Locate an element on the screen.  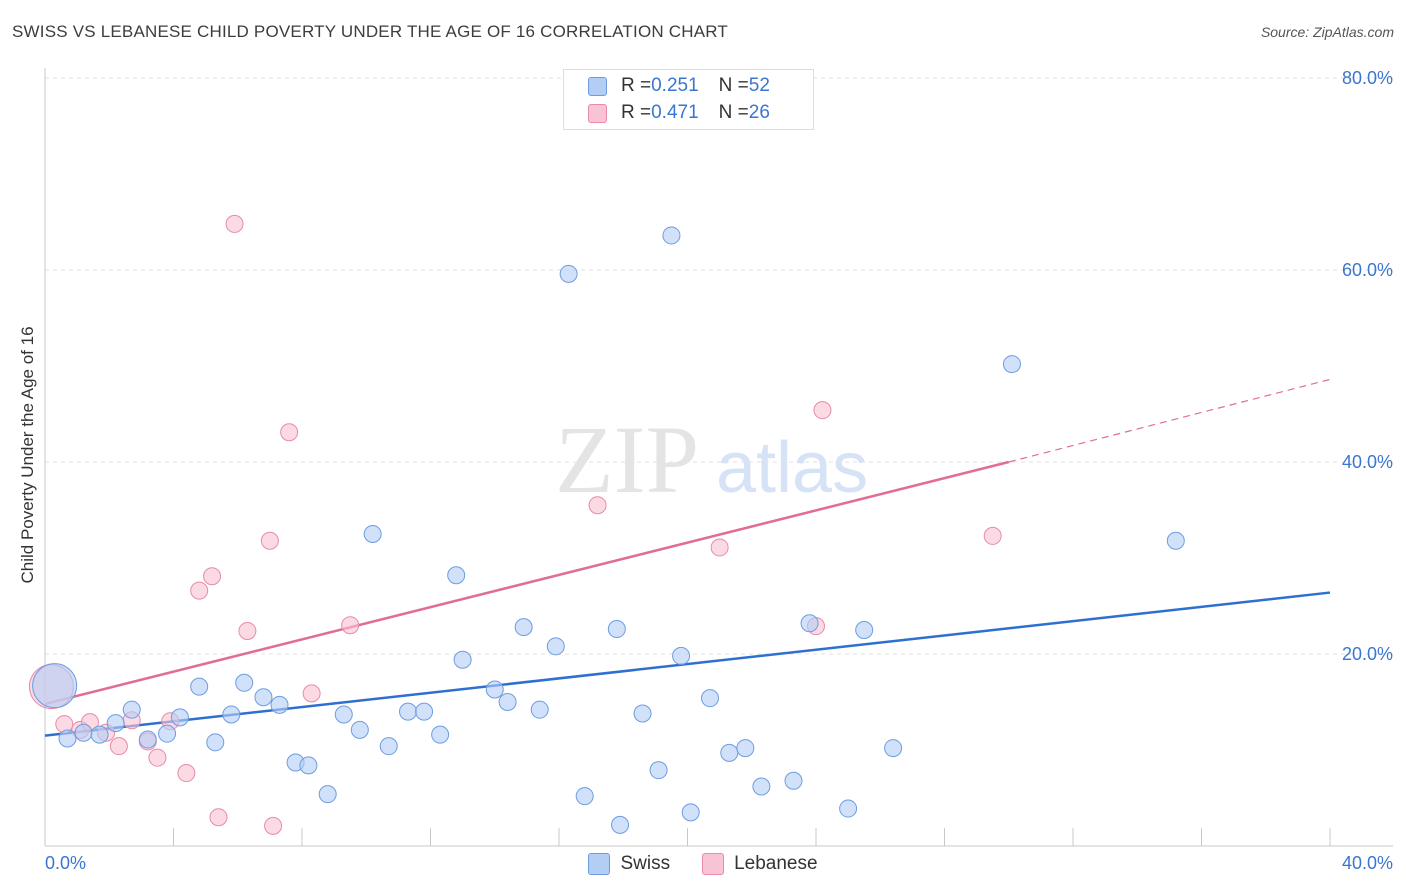
legend-item-lebanese: Lebanese is located at coordinates (760, 864).